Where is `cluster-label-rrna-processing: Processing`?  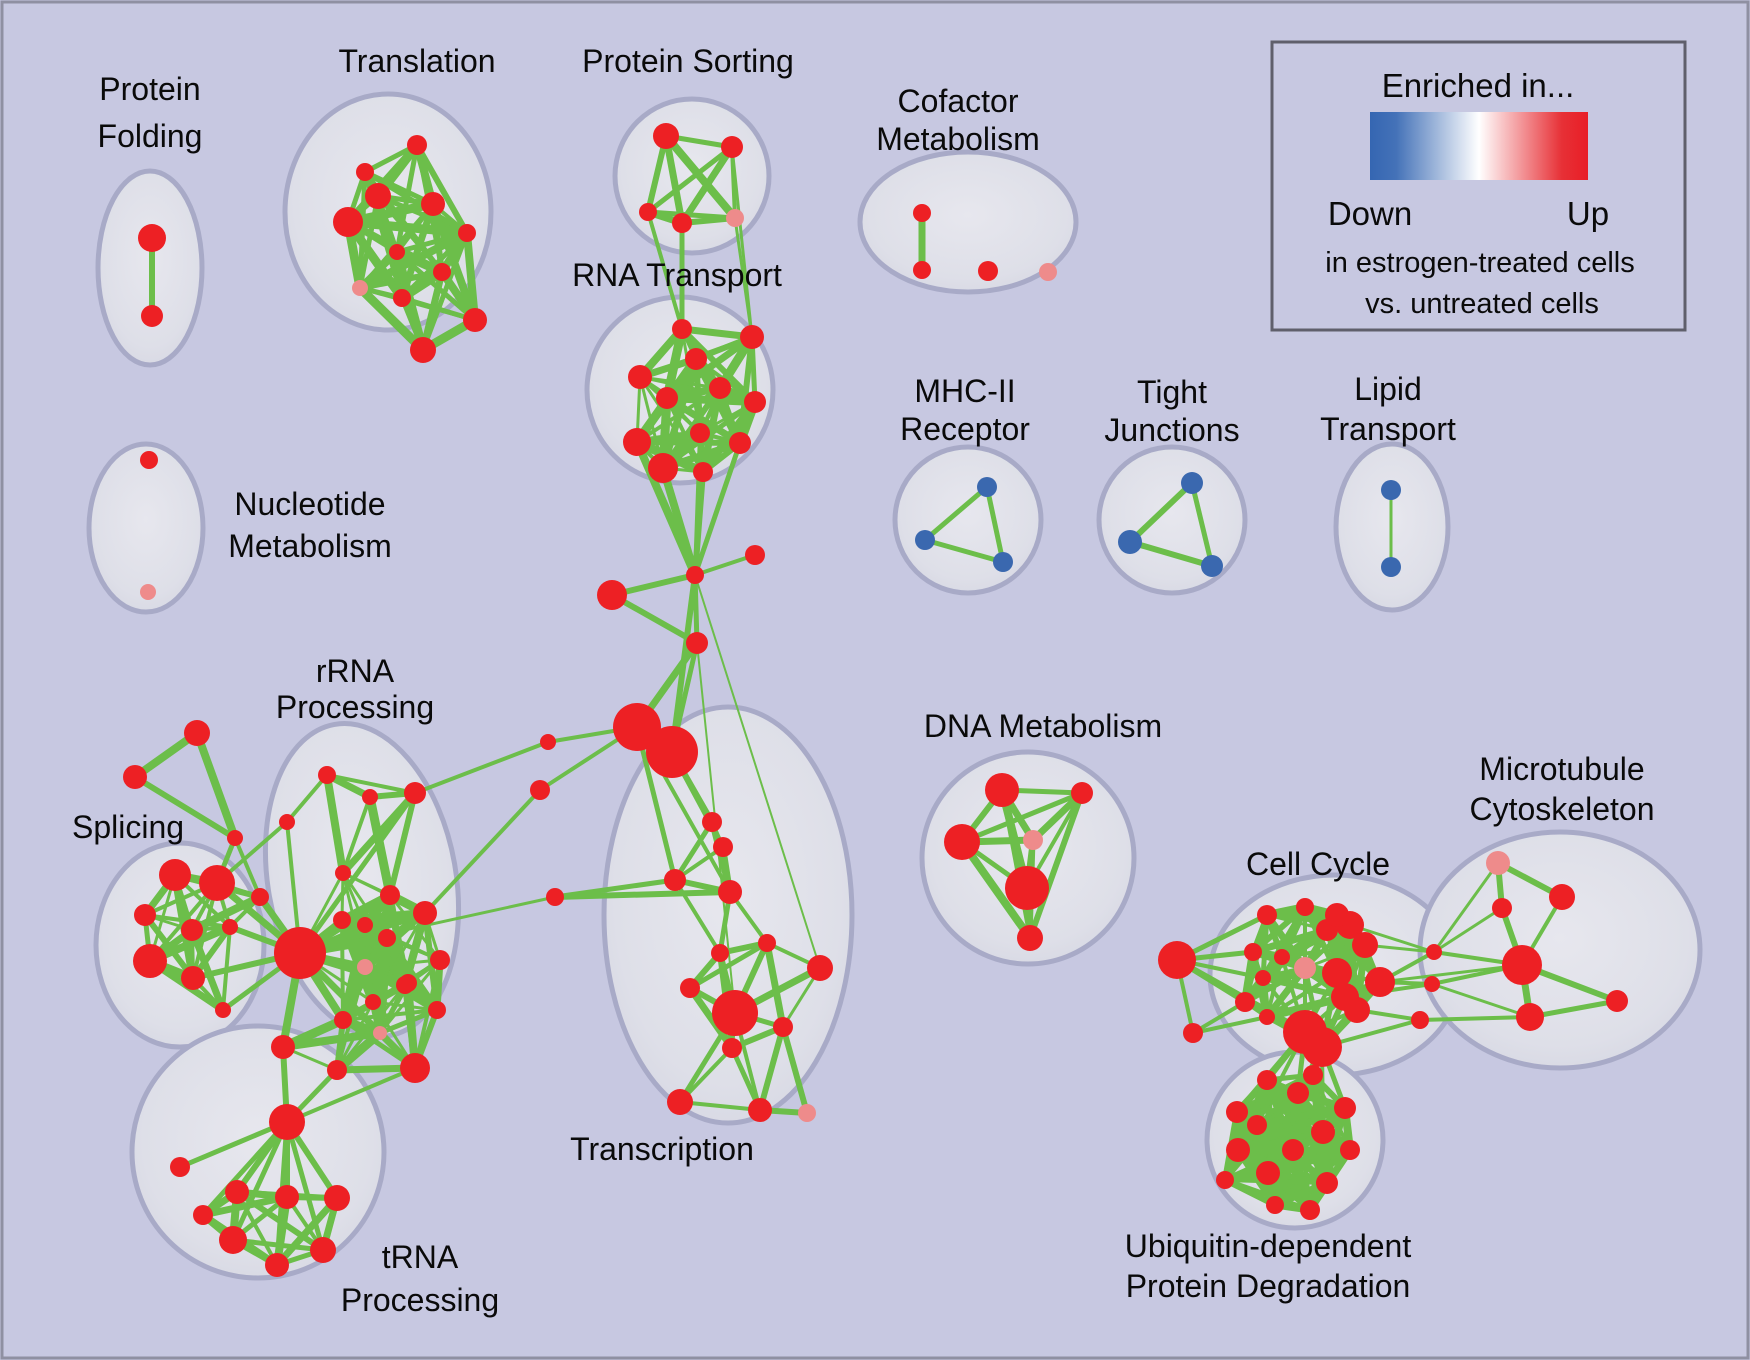 cluster-label-rrna-processing: Processing is located at coordinates (355, 707).